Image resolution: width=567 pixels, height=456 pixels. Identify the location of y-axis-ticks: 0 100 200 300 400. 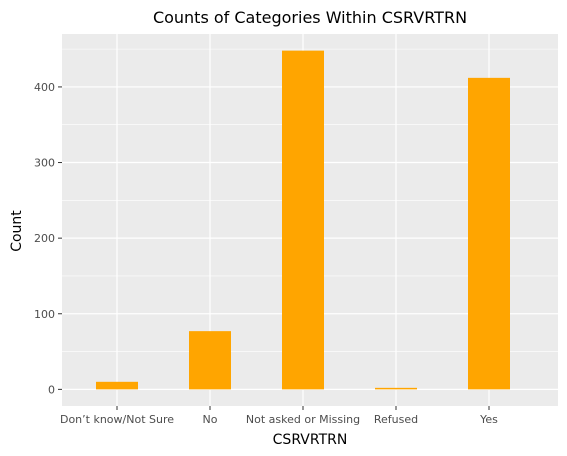
(48, 238).